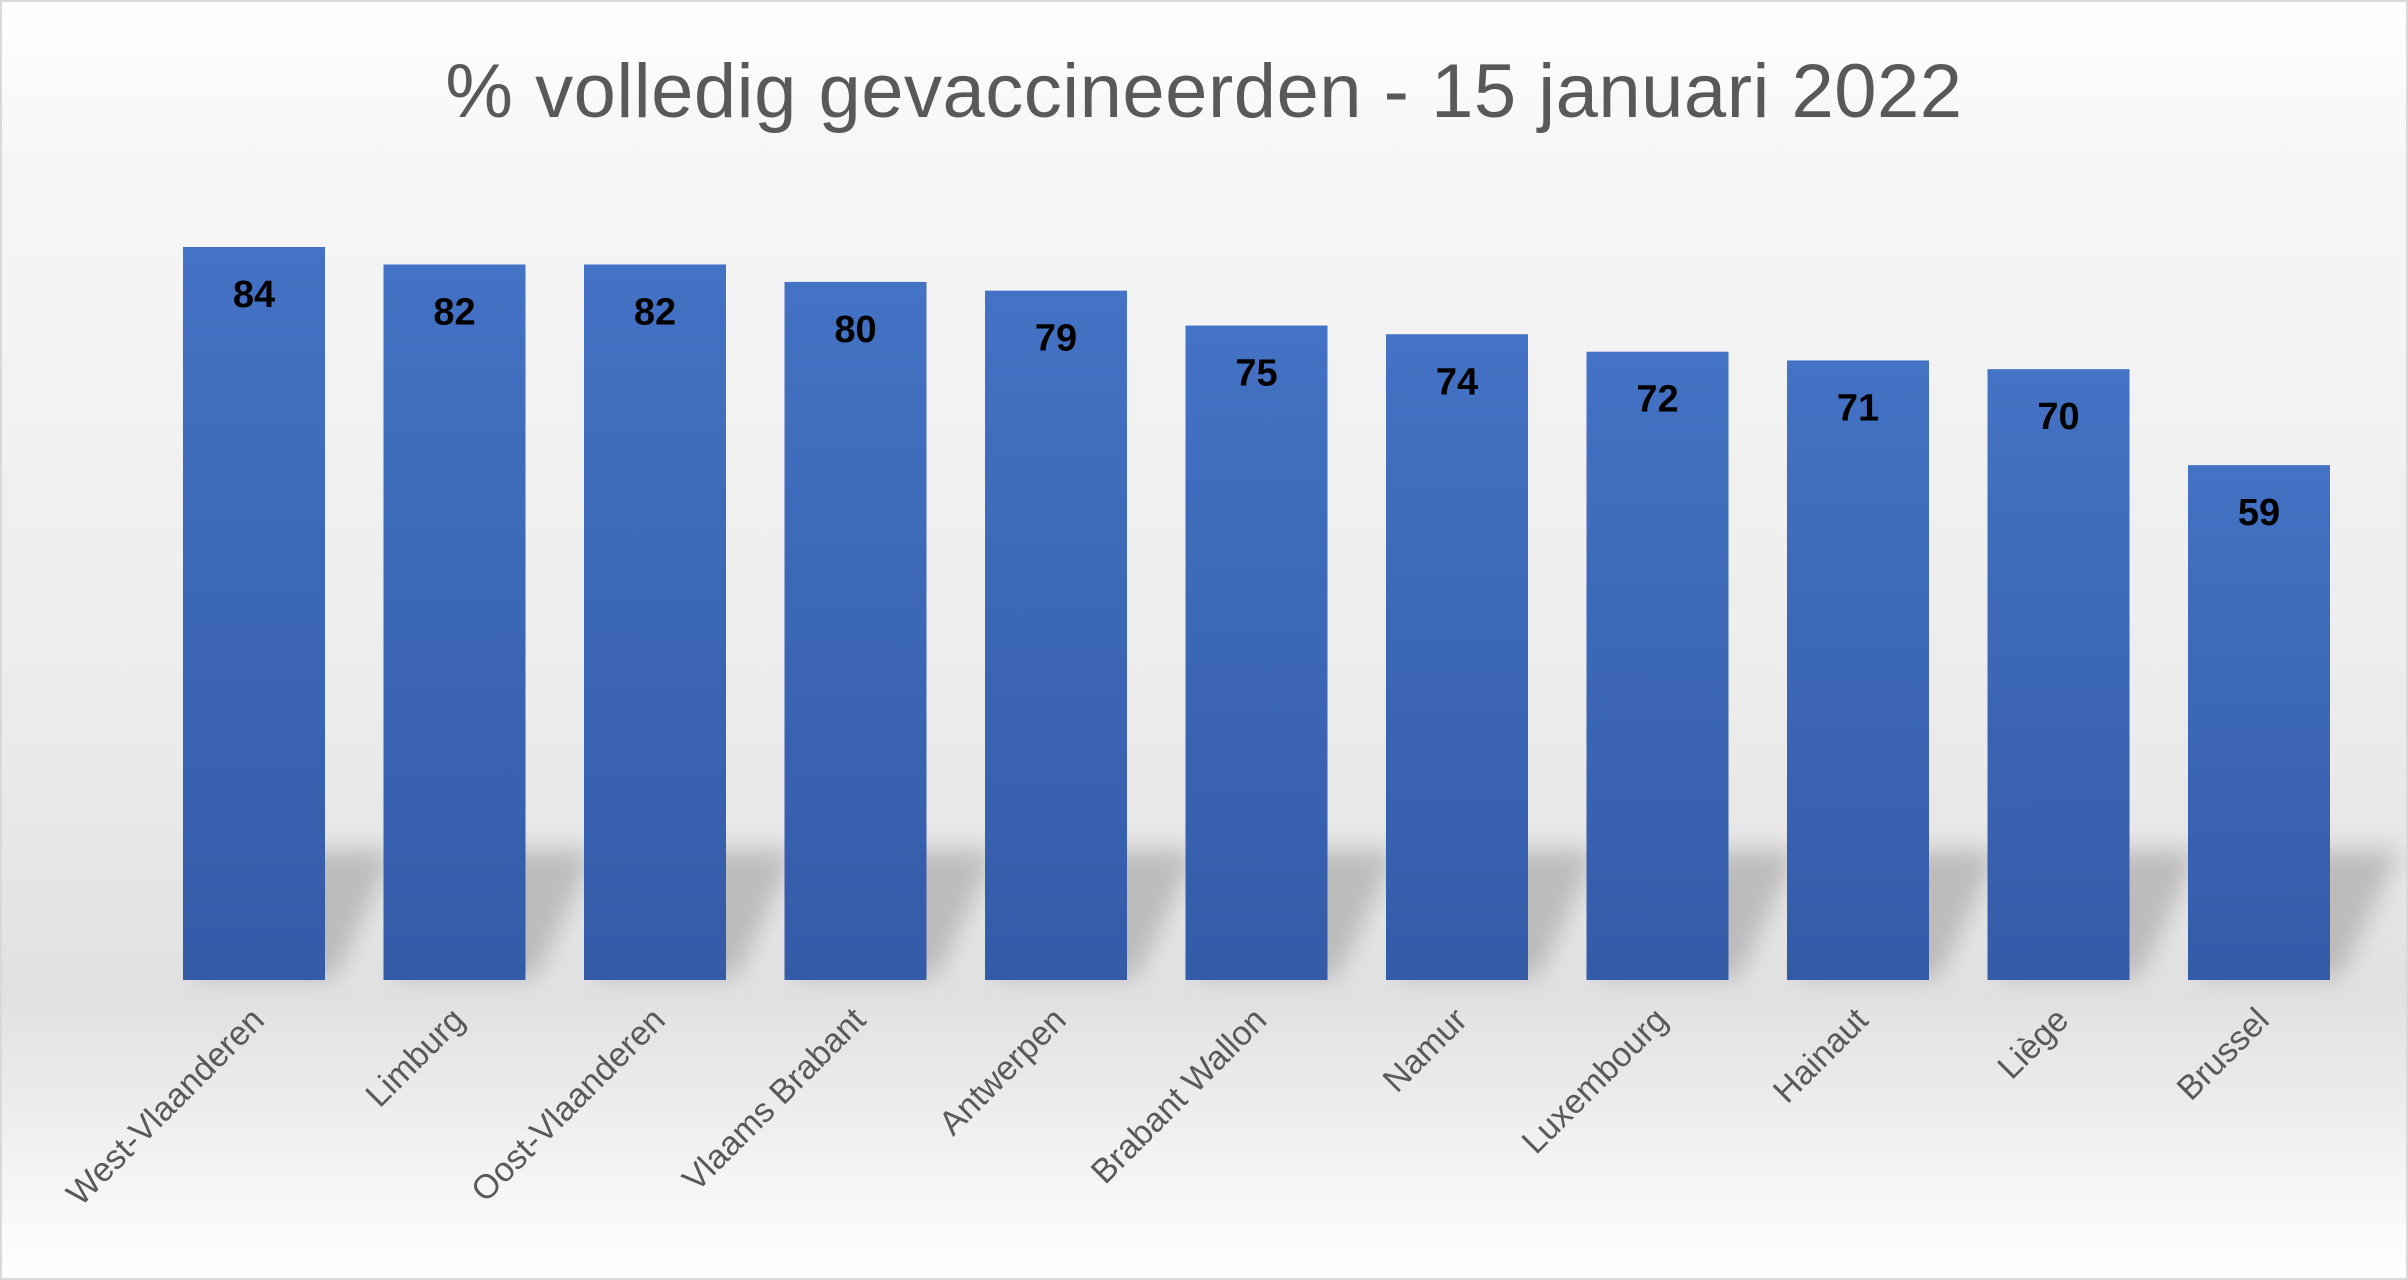  Describe the element at coordinates (855, 330) in the screenshot. I see `data-label: 80` at that location.